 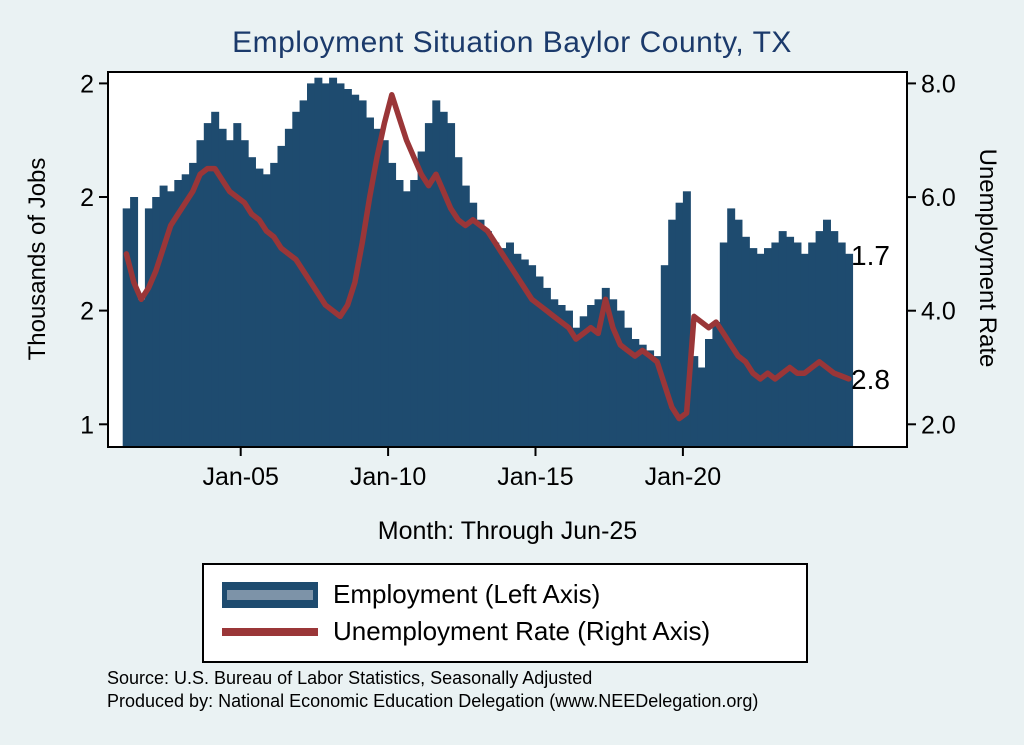 I want to click on employment-swatch-stripe, so click(x=270, y=594).